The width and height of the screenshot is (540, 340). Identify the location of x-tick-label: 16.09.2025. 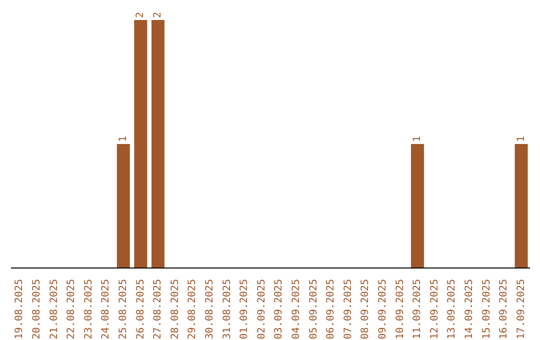
(504, 309).